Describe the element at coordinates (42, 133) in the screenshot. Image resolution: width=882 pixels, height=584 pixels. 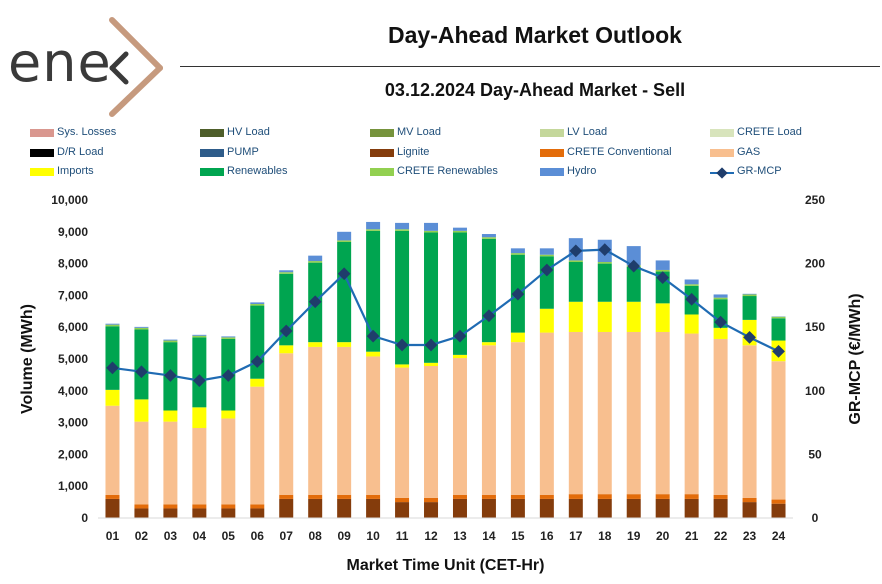
I see `legend-swatch-sys-losses` at that location.